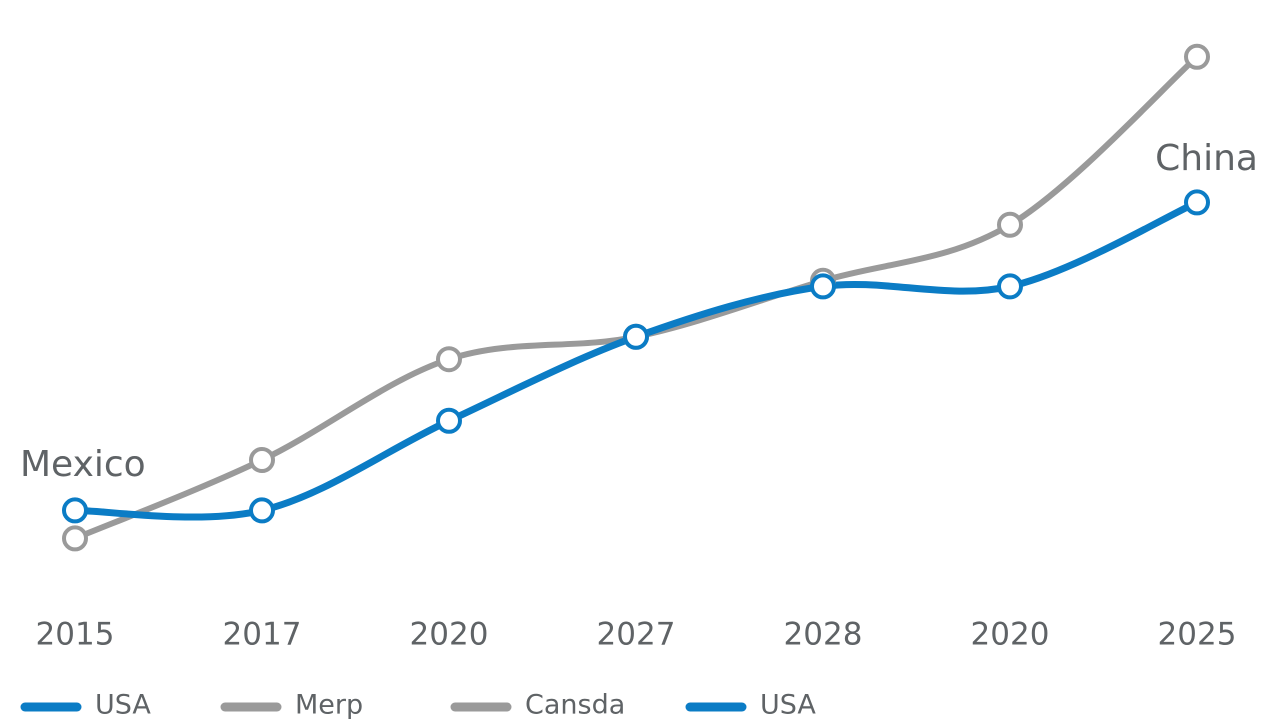  What do you see at coordinates (83, 464) in the screenshot?
I see `annotation: Mexico` at bounding box center [83, 464].